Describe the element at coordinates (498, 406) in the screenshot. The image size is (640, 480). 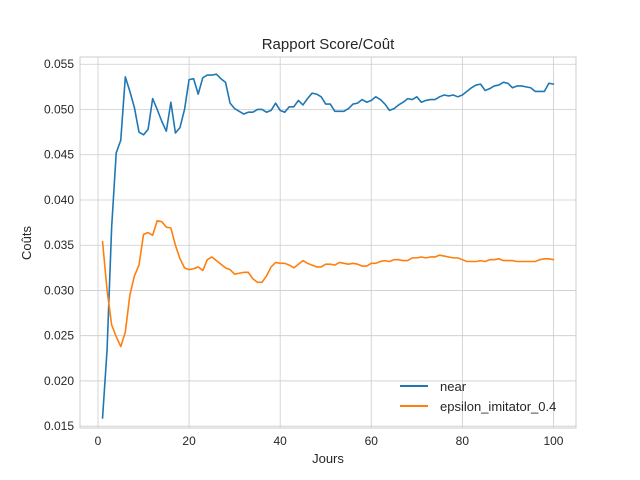
I see `legend-label-epsilon: epsilon_imitator_0.4` at that location.